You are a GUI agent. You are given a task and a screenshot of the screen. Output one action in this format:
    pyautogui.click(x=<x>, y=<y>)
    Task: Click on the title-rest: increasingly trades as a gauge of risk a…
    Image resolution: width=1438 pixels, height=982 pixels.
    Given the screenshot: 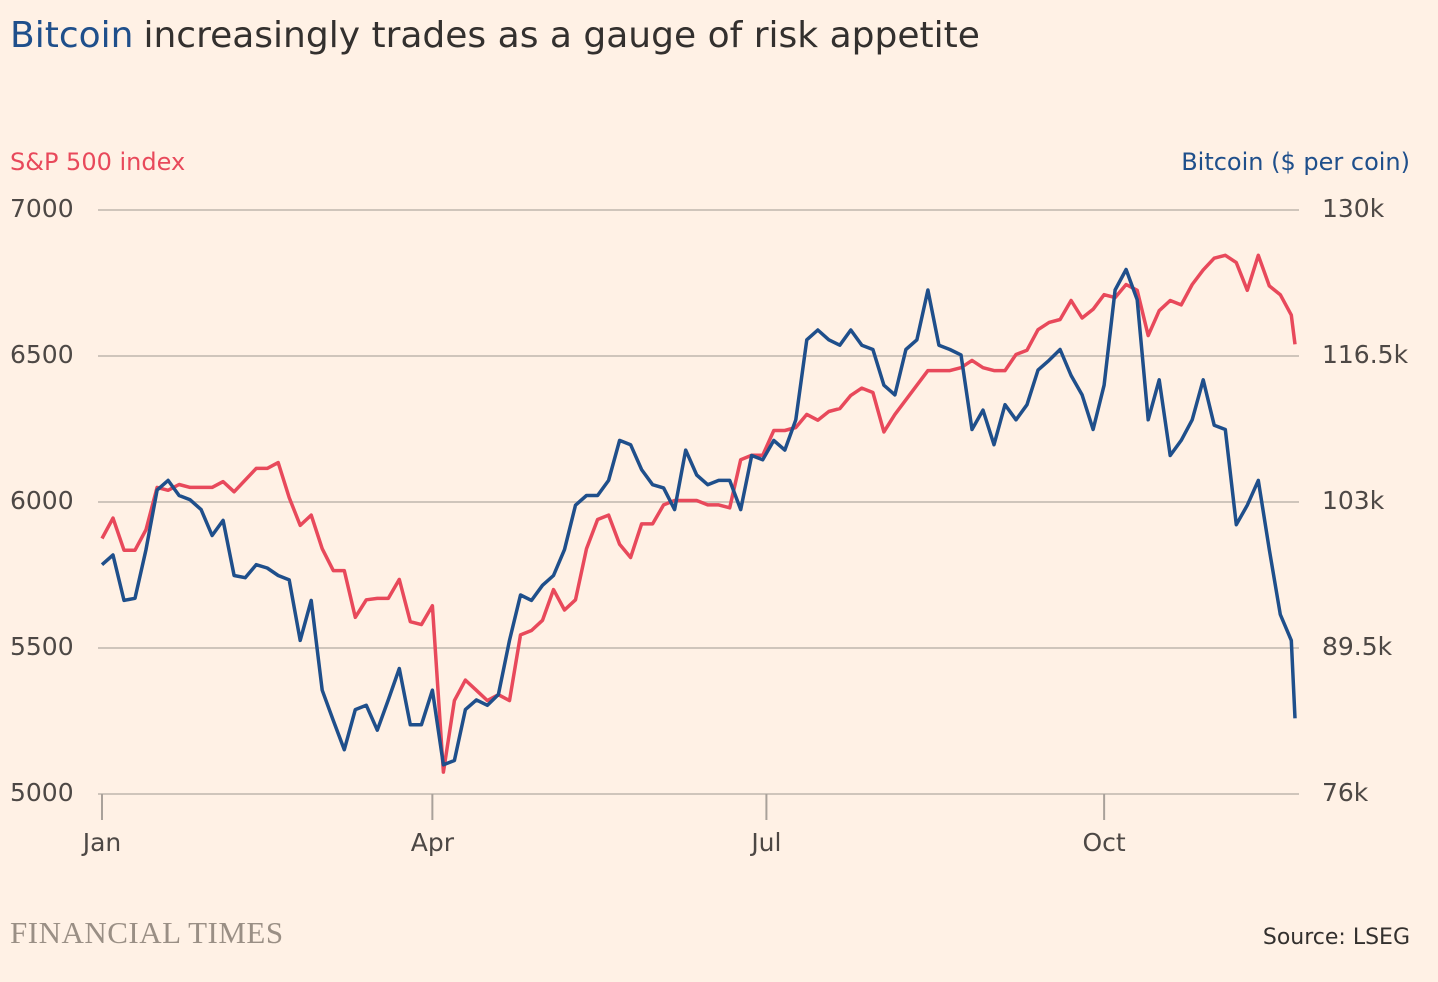 What is the action you would take?
    pyautogui.click(x=561, y=35)
    